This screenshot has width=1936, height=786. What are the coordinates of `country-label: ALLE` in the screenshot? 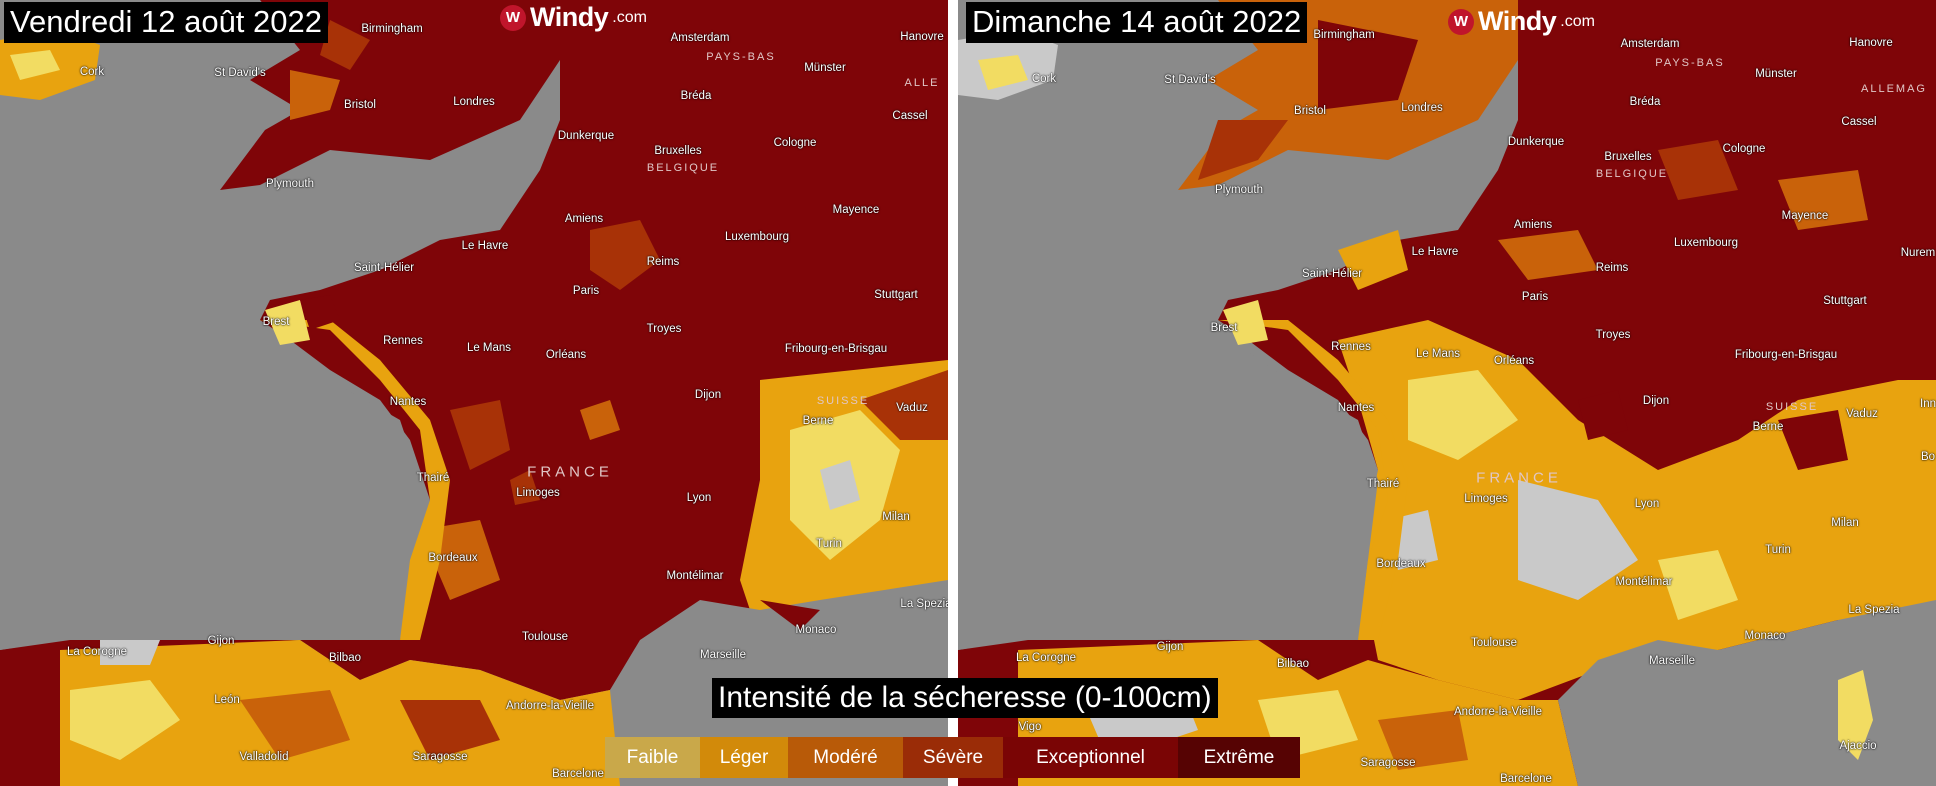 It's located at (922, 83).